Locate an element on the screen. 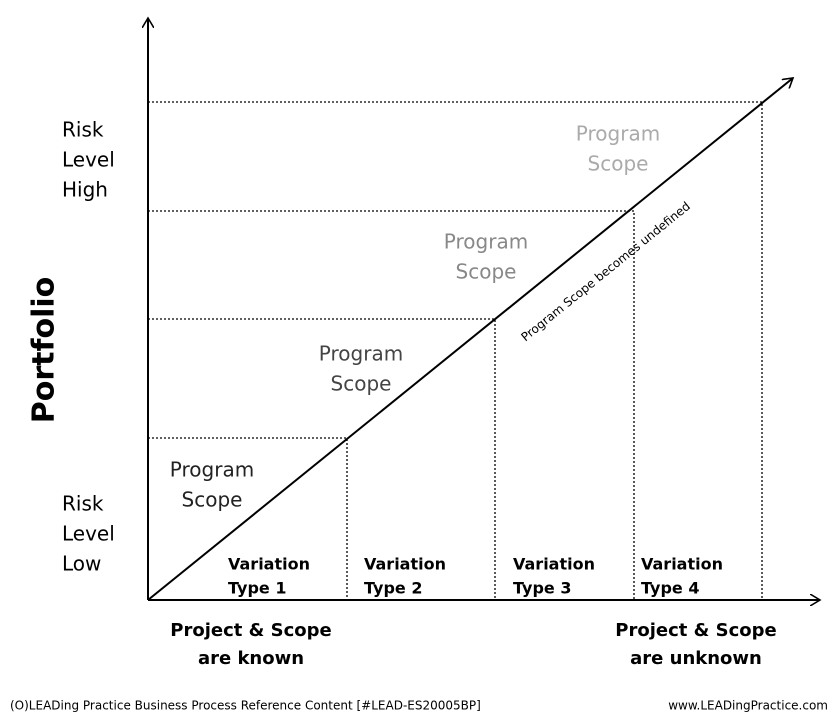 The width and height of the screenshot is (838, 722). bottom-right: Project & Scope is located at coordinates (695, 630).